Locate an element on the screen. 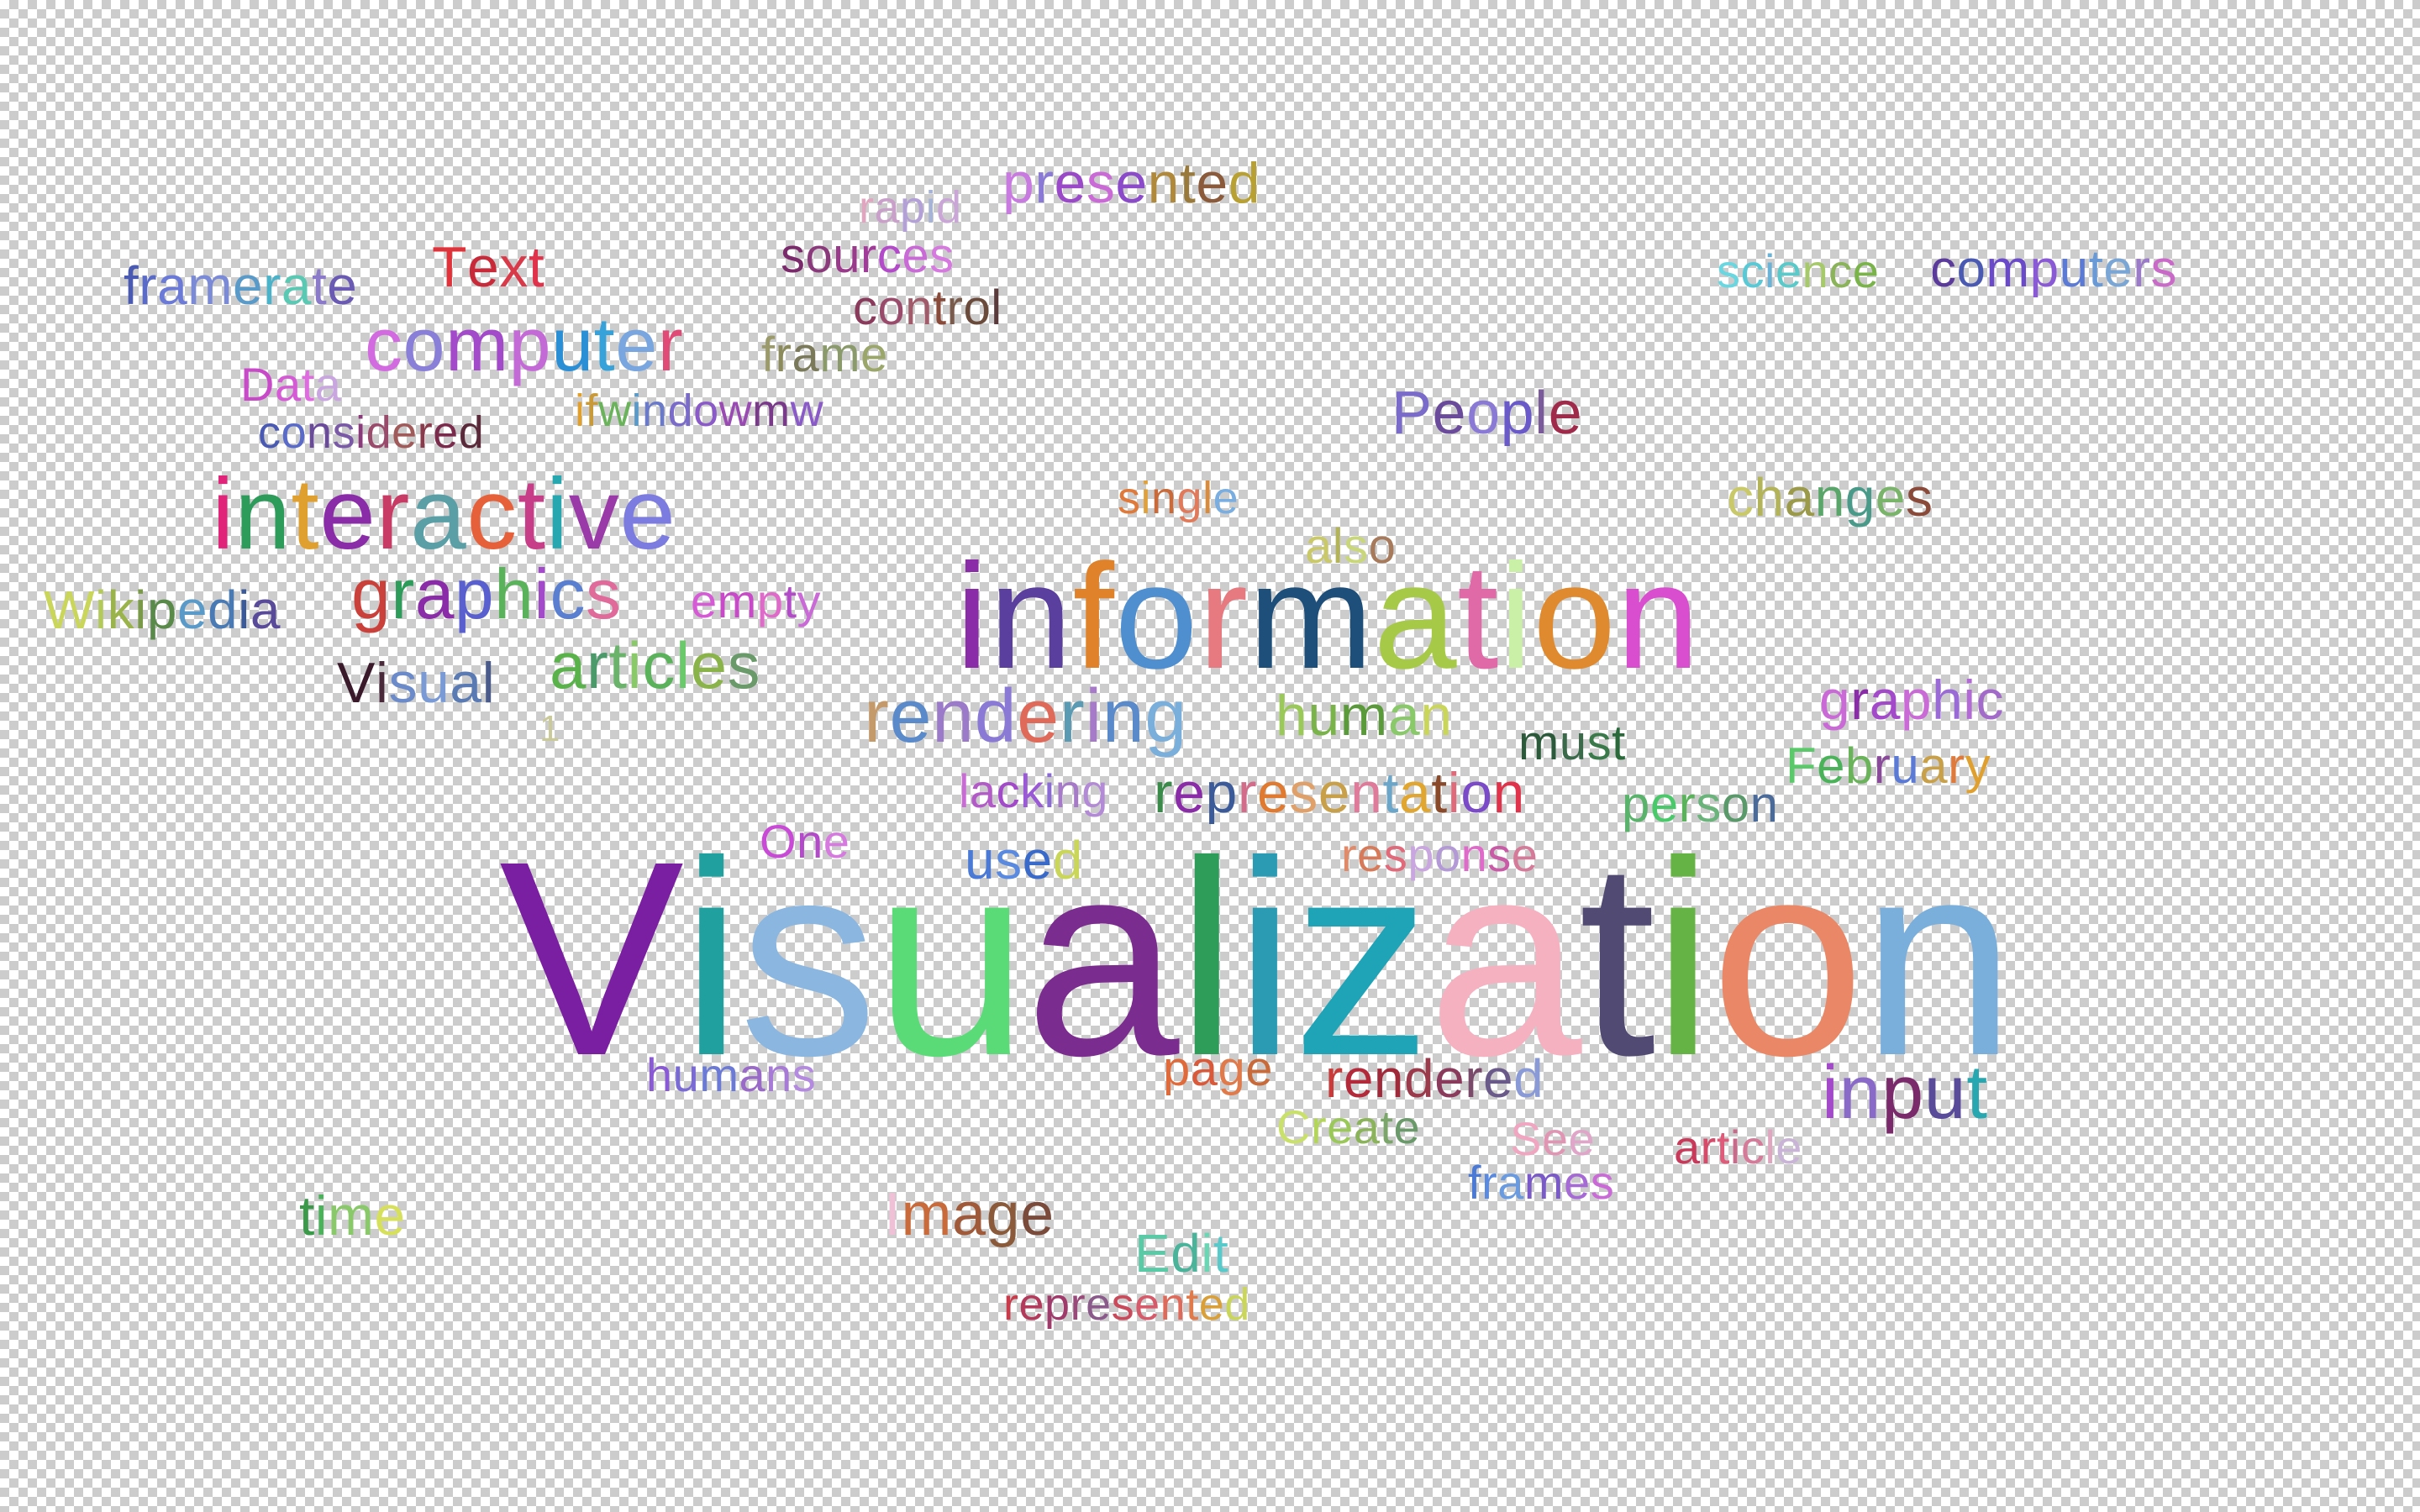  word-science: science is located at coordinates (1799, 270).